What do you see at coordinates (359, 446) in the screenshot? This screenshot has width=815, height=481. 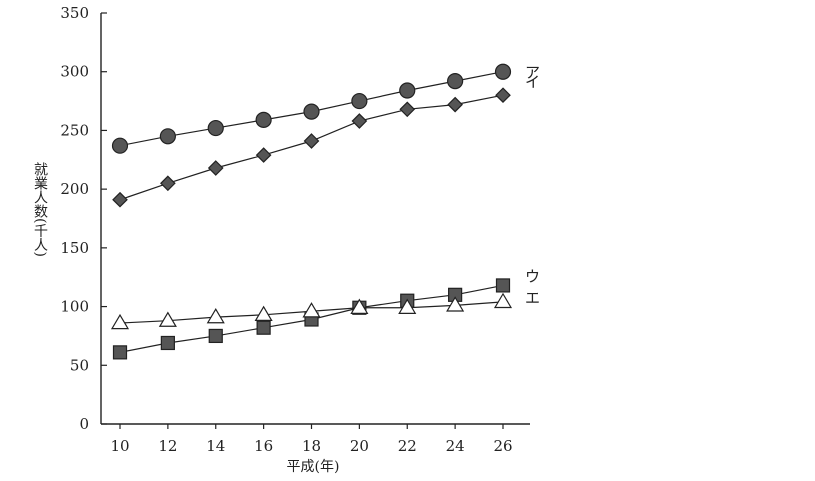 I see `x-tick-label: 20` at bounding box center [359, 446].